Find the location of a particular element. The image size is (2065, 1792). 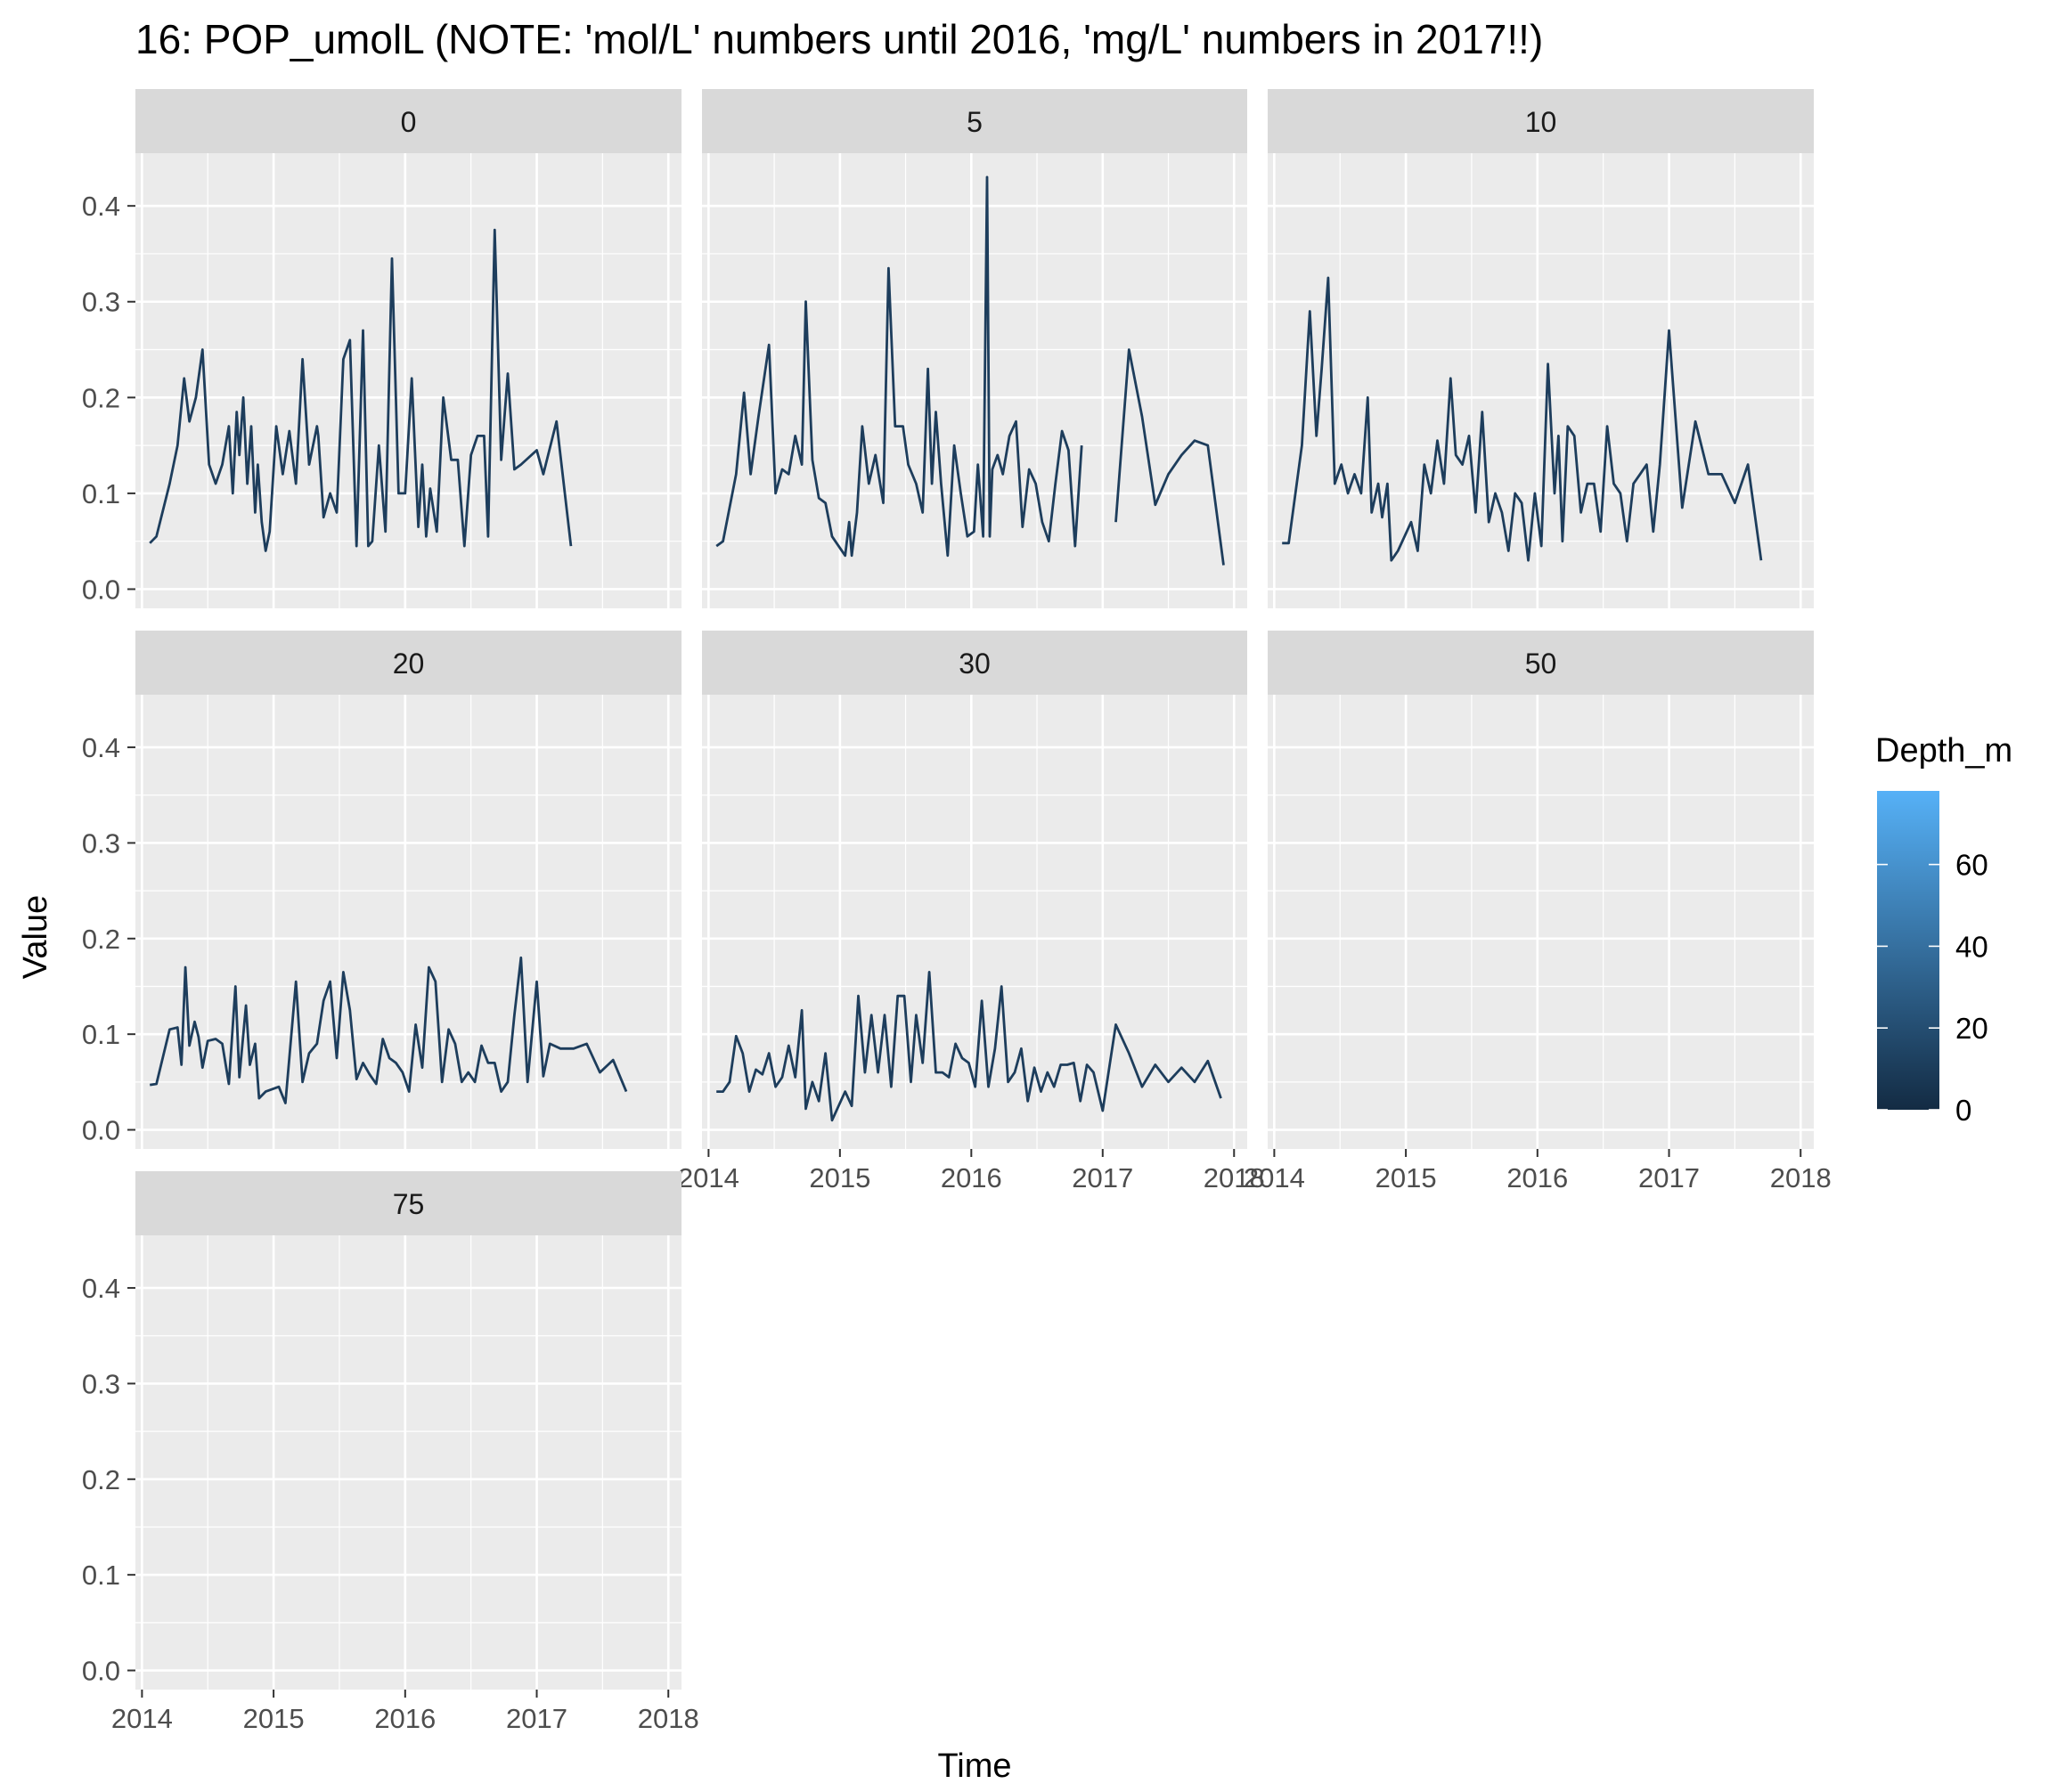

facet-strip-label: 75 is located at coordinates (409, 1204).